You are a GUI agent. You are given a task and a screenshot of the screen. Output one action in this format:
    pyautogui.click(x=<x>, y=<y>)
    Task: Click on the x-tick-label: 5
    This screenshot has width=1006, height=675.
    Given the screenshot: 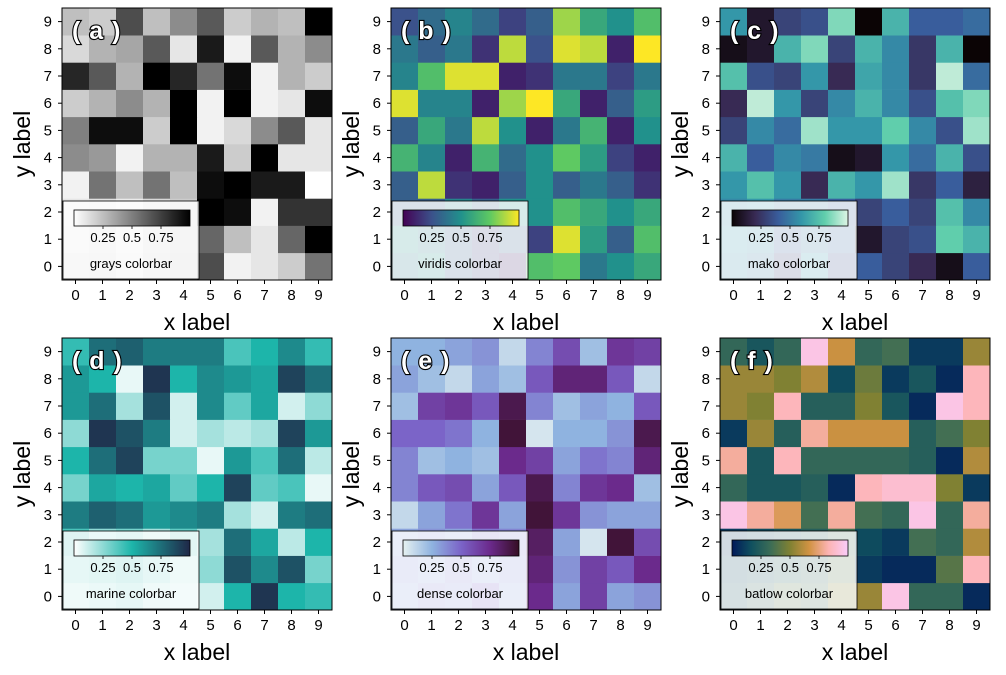 What is the action you would take?
    pyautogui.click(x=210, y=295)
    